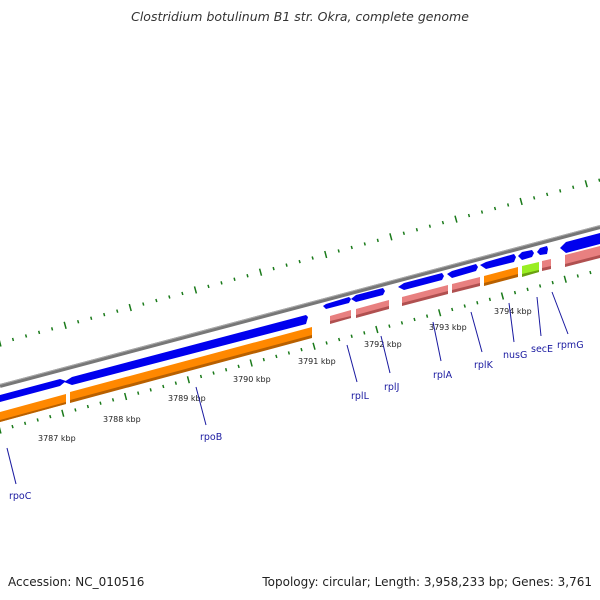 The image size is (600, 600). I want to click on accession-label: Accession: NC_010516, so click(76, 582).